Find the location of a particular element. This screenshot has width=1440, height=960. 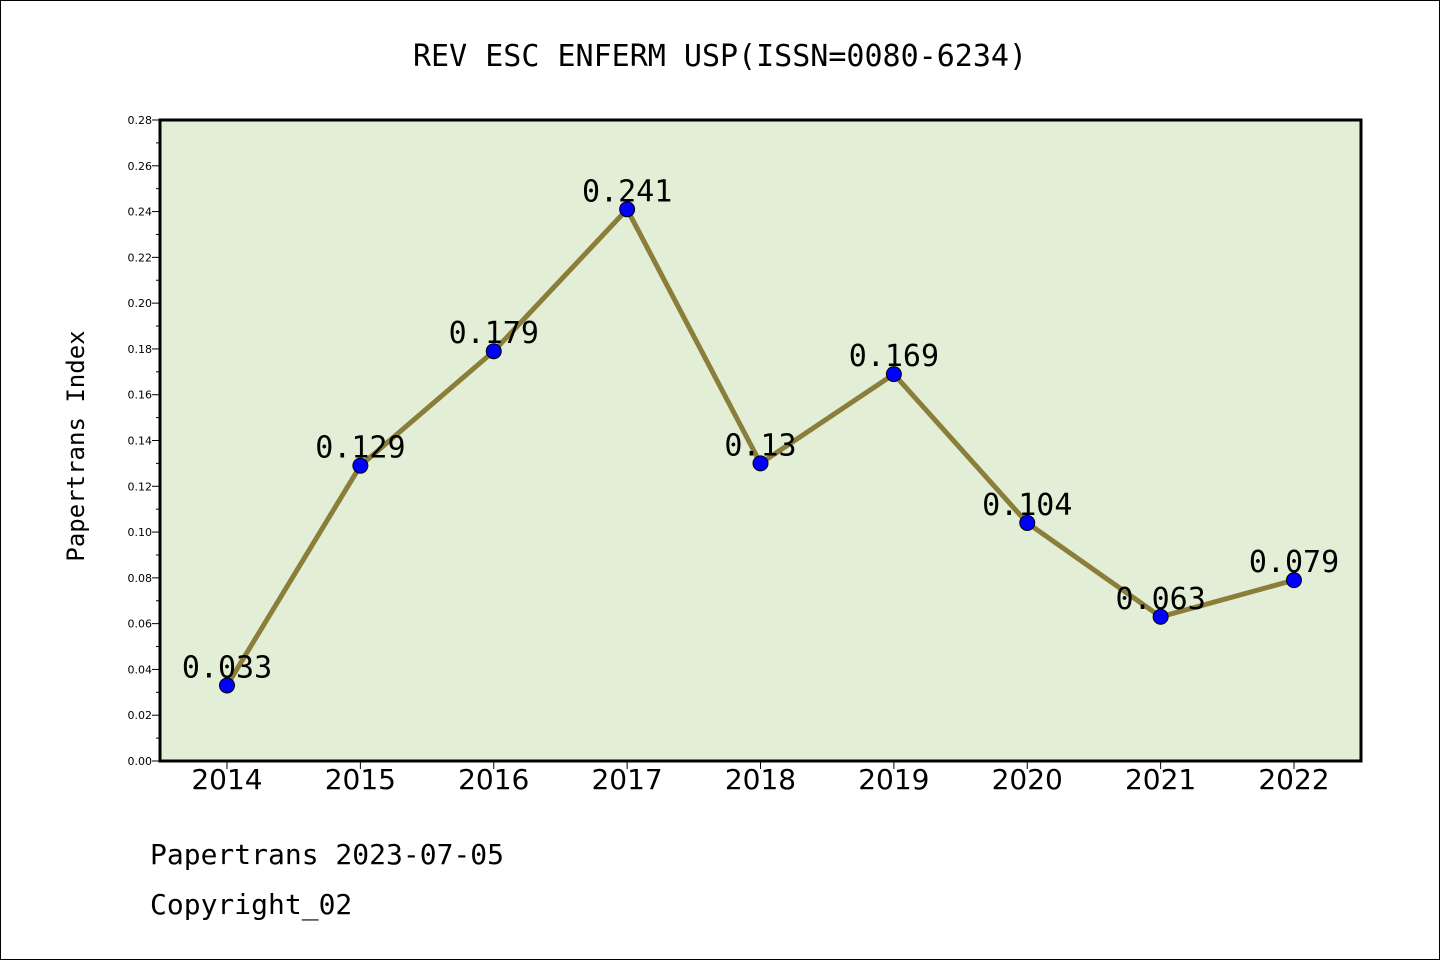

data-label: 0.179 is located at coordinates (494, 333).